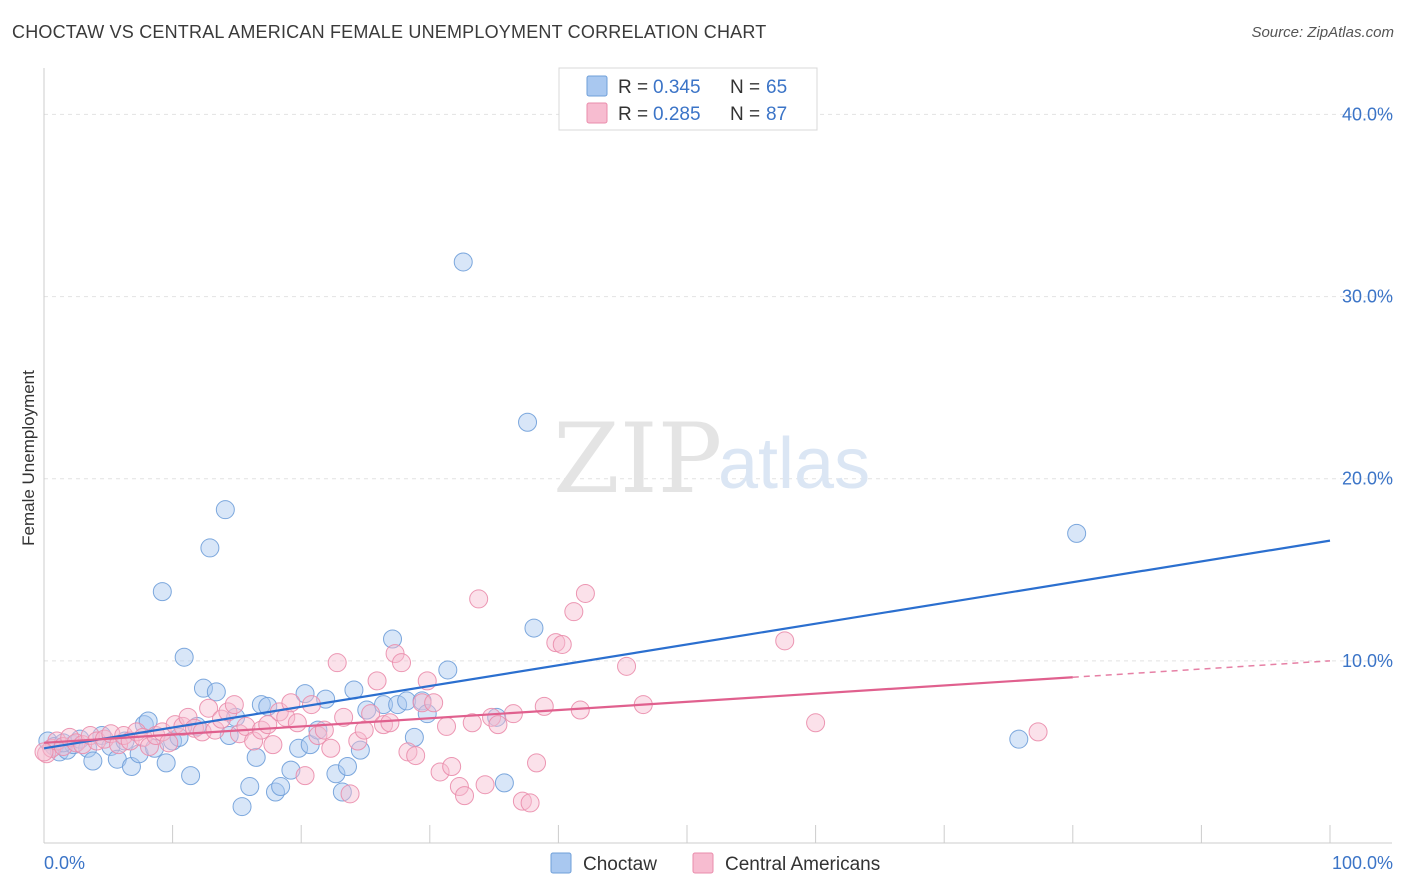  I want to click on x-tick-label: 100.0%, so click(1362, 863).